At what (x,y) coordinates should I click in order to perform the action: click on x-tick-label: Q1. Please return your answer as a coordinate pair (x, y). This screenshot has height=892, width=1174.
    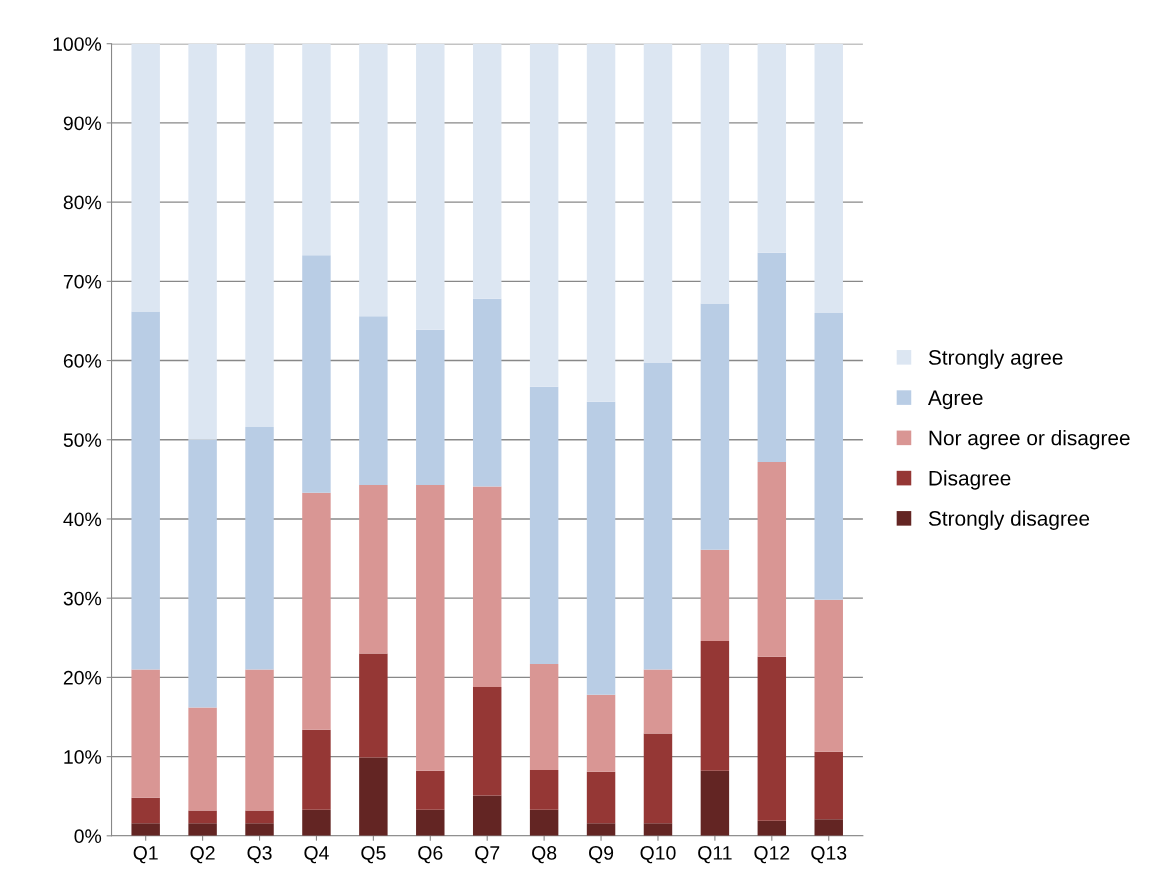
    Looking at the image, I should click on (145, 855).